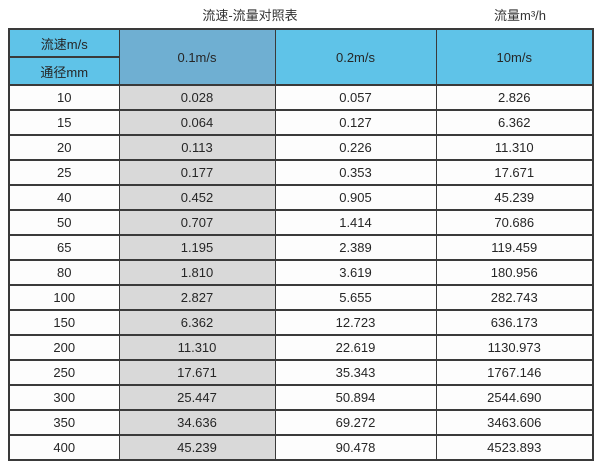  Describe the element at coordinates (514, 57) in the screenshot. I see `column-header-10ms: 10m/s` at that location.